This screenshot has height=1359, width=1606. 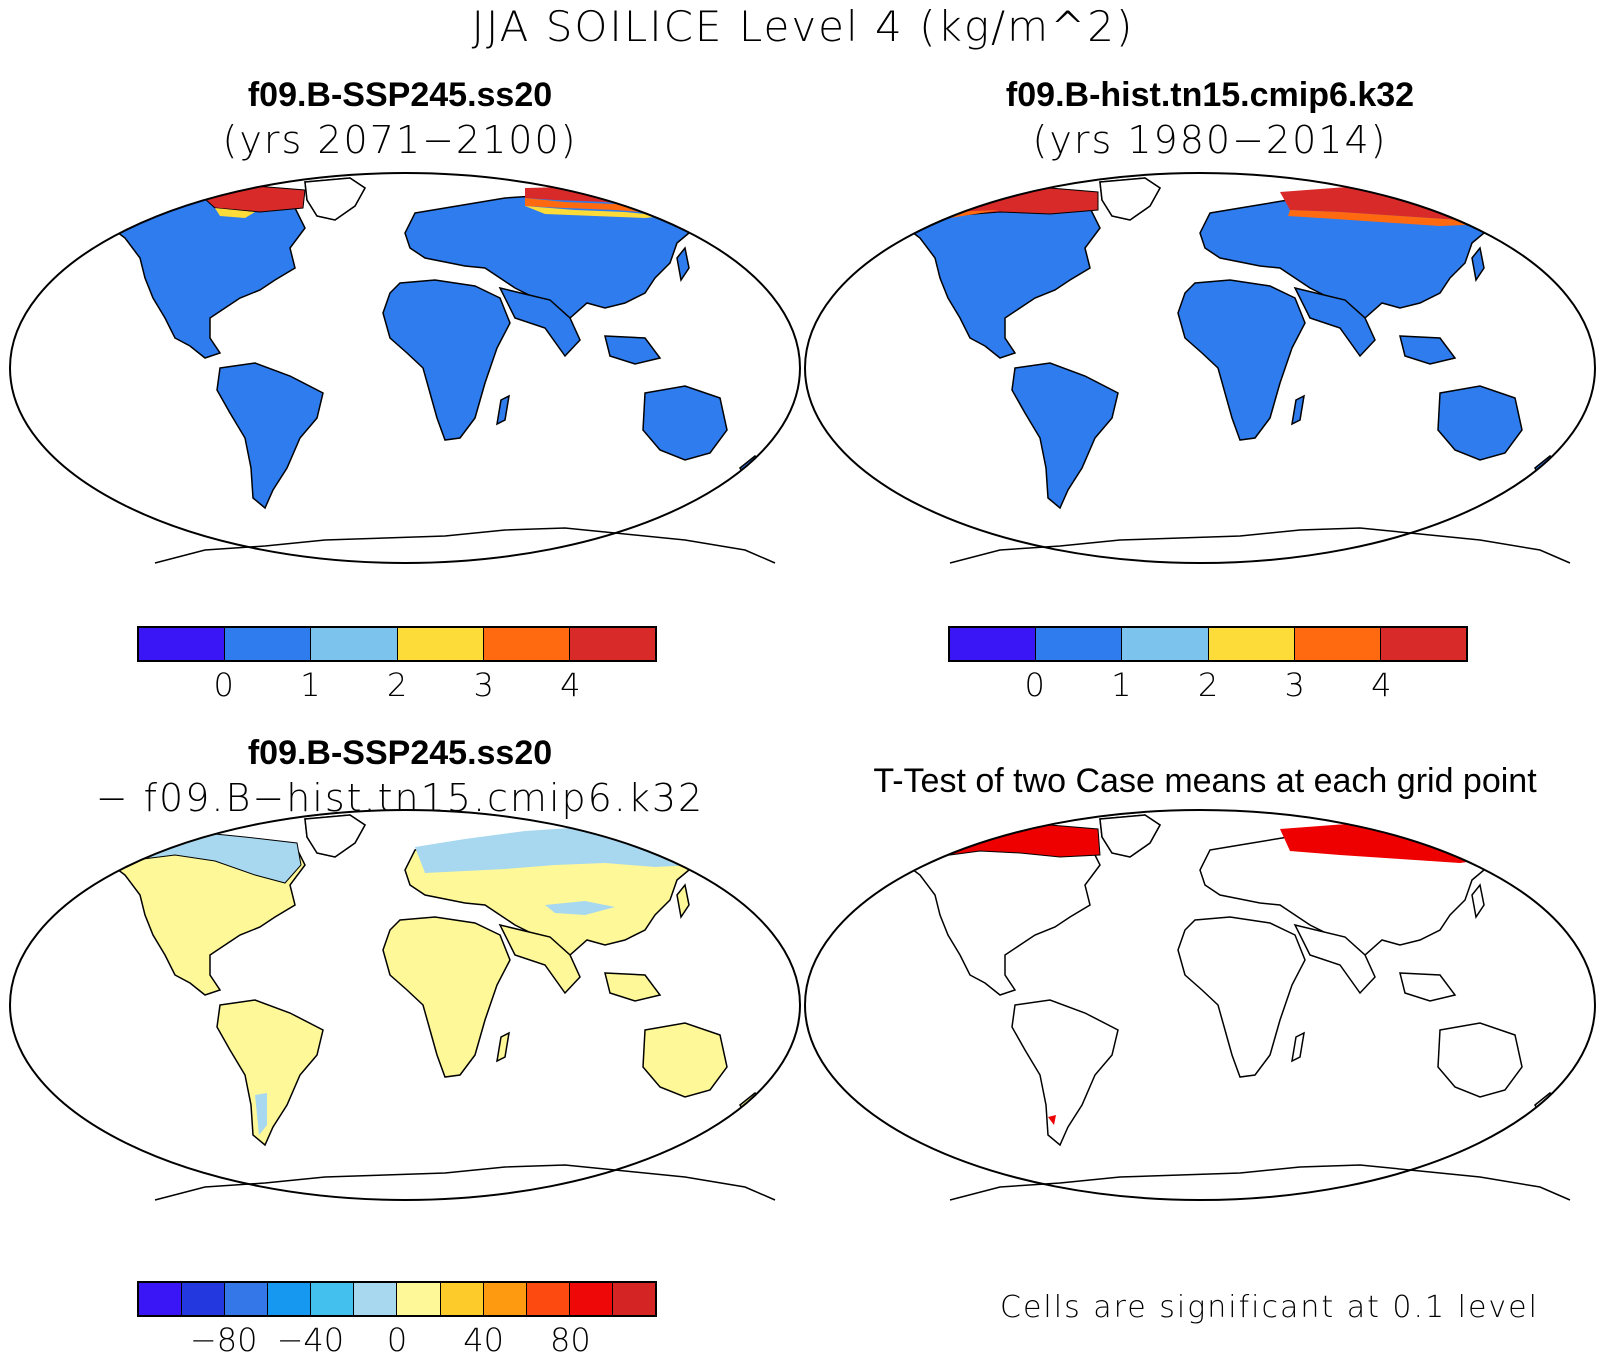 What do you see at coordinates (405, 368) in the screenshot?
I see `case-map` at bounding box center [405, 368].